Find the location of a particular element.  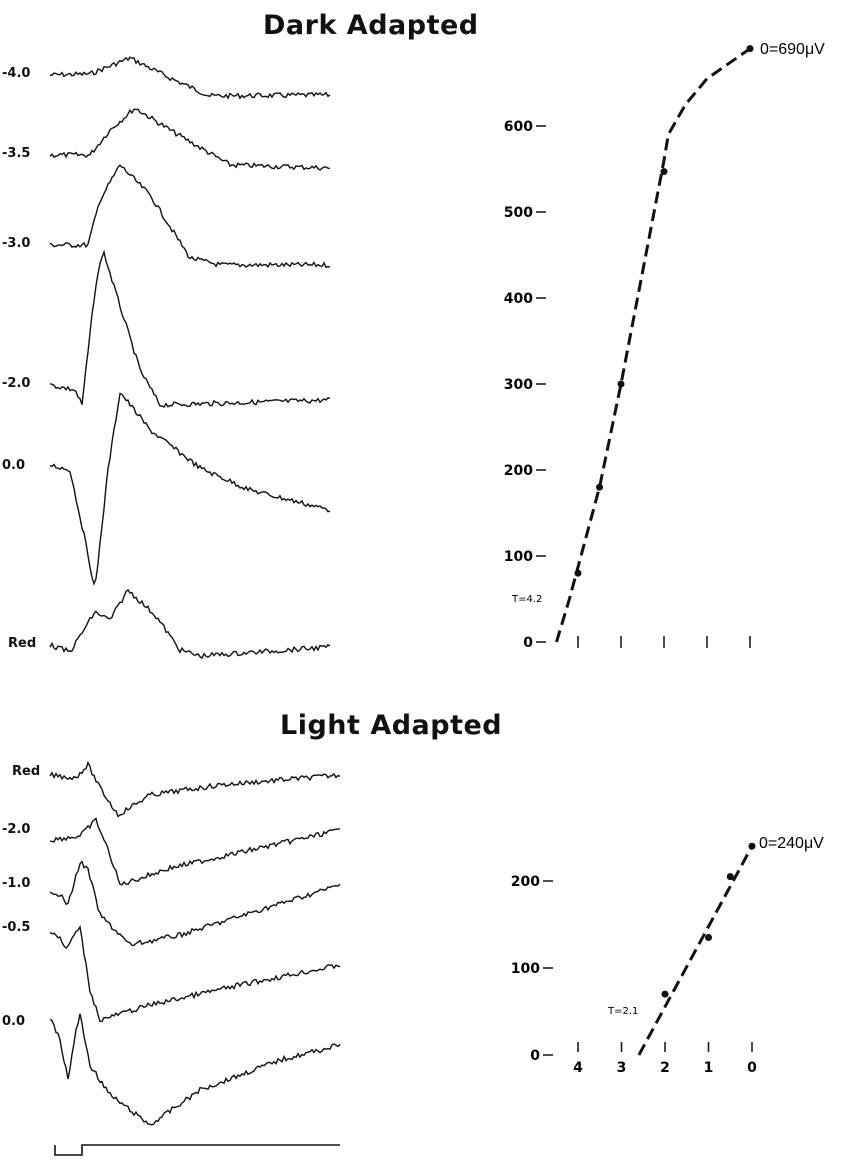

stimulus-marker is located at coordinates (197, 1150).